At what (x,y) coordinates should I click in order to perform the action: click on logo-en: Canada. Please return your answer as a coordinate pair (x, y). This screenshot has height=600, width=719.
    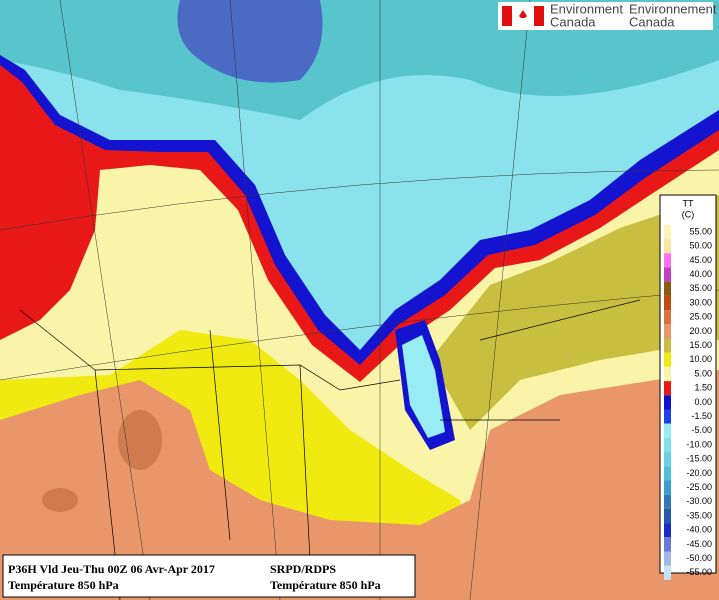
    Looking at the image, I should click on (573, 21).